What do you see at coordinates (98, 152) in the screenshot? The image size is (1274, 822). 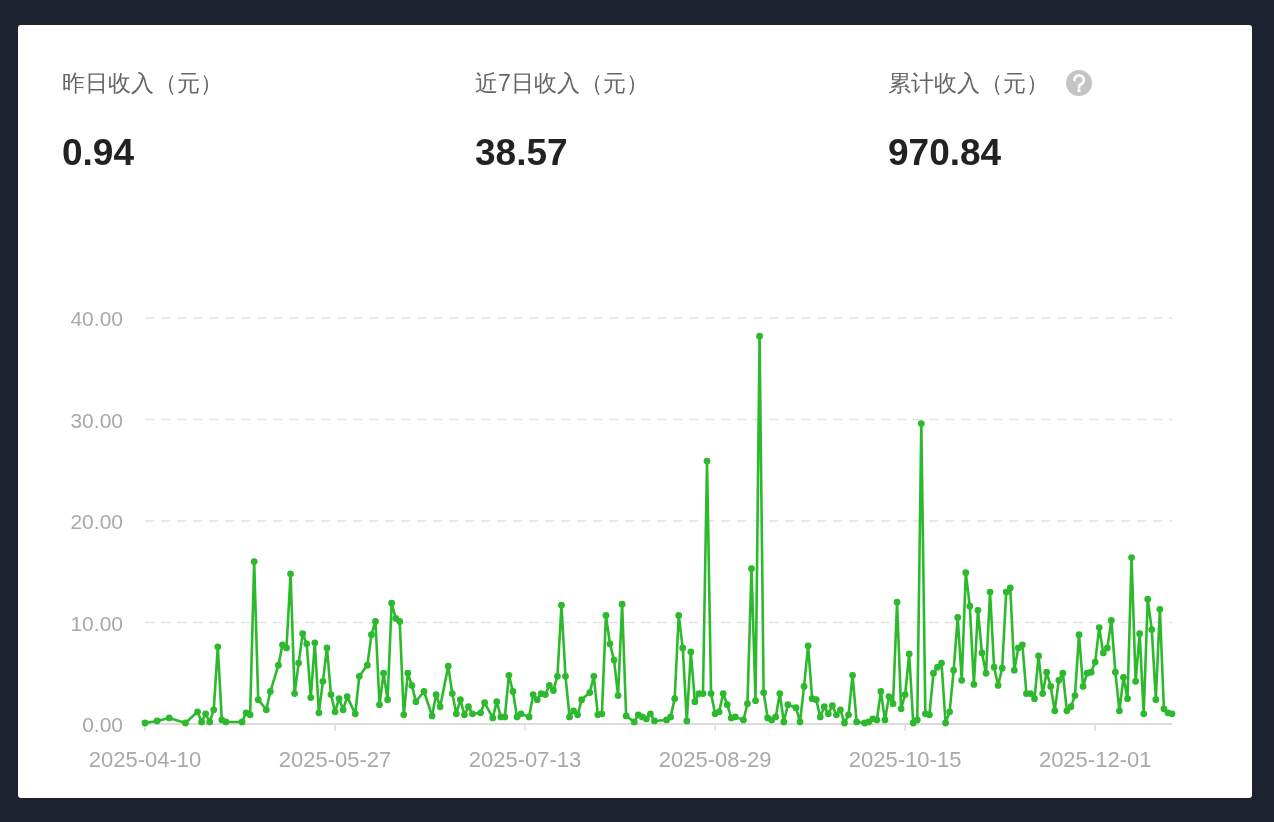 I see `data-label: 0.94` at bounding box center [98, 152].